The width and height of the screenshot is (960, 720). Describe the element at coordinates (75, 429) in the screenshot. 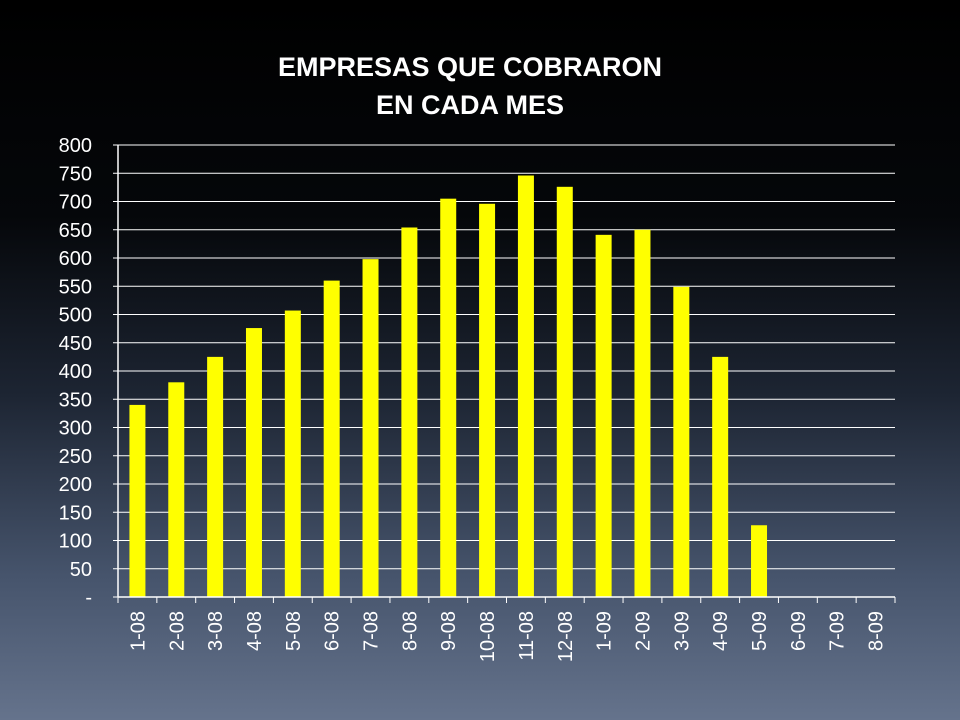

I see `y-tick-label-300: 300` at that location.